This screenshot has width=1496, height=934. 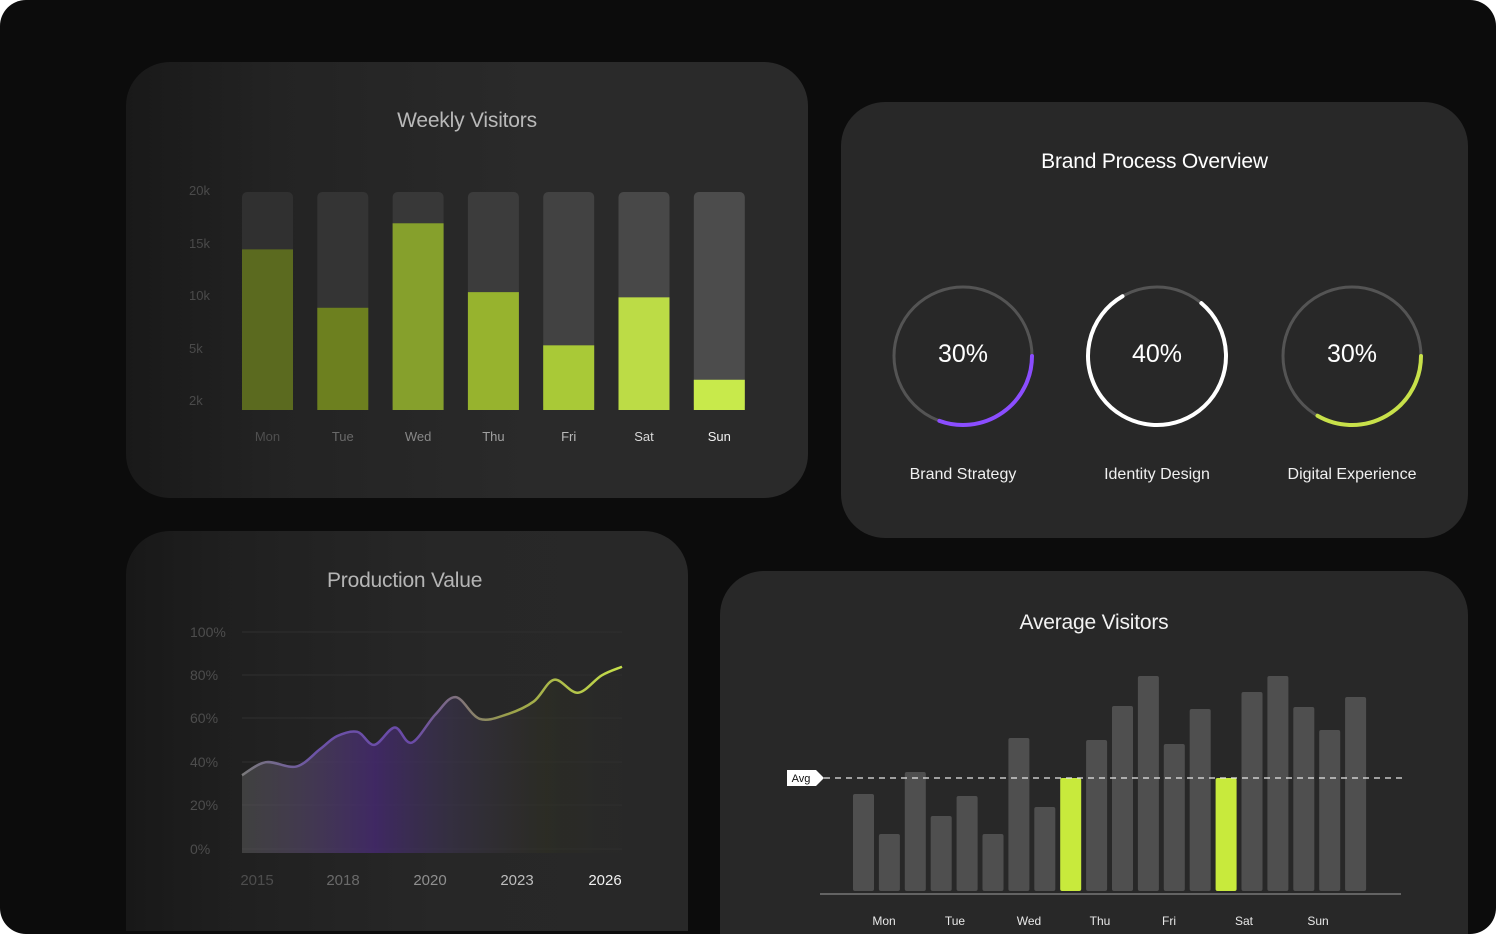 I want to click on y-tick-label: 0%, so click(x=200, y=849).